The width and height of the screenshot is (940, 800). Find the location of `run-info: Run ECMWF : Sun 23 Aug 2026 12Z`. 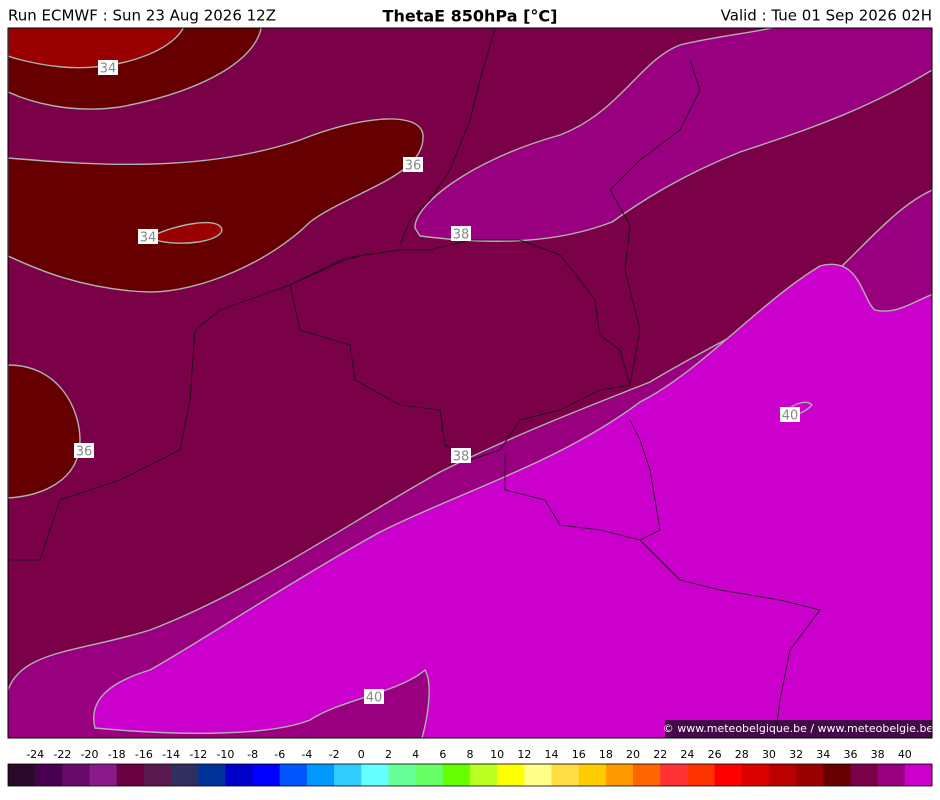

run-info: Run ECMWF : Sun 23 Aug 2026 12Z is located at coordinates (142, 16).